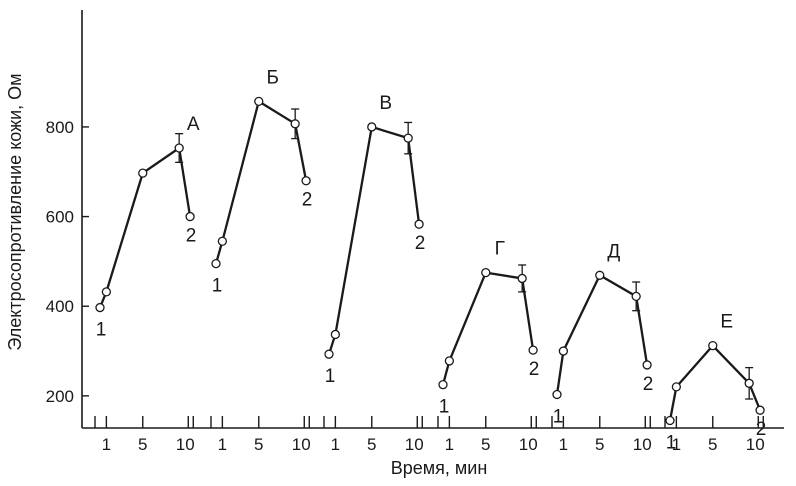 Image resolution: width=796 pixels, height=486 pixels. Describe the element at coordinates (262, 182) in the screenshot. I see `series-2: 1 2 Б` at that location.